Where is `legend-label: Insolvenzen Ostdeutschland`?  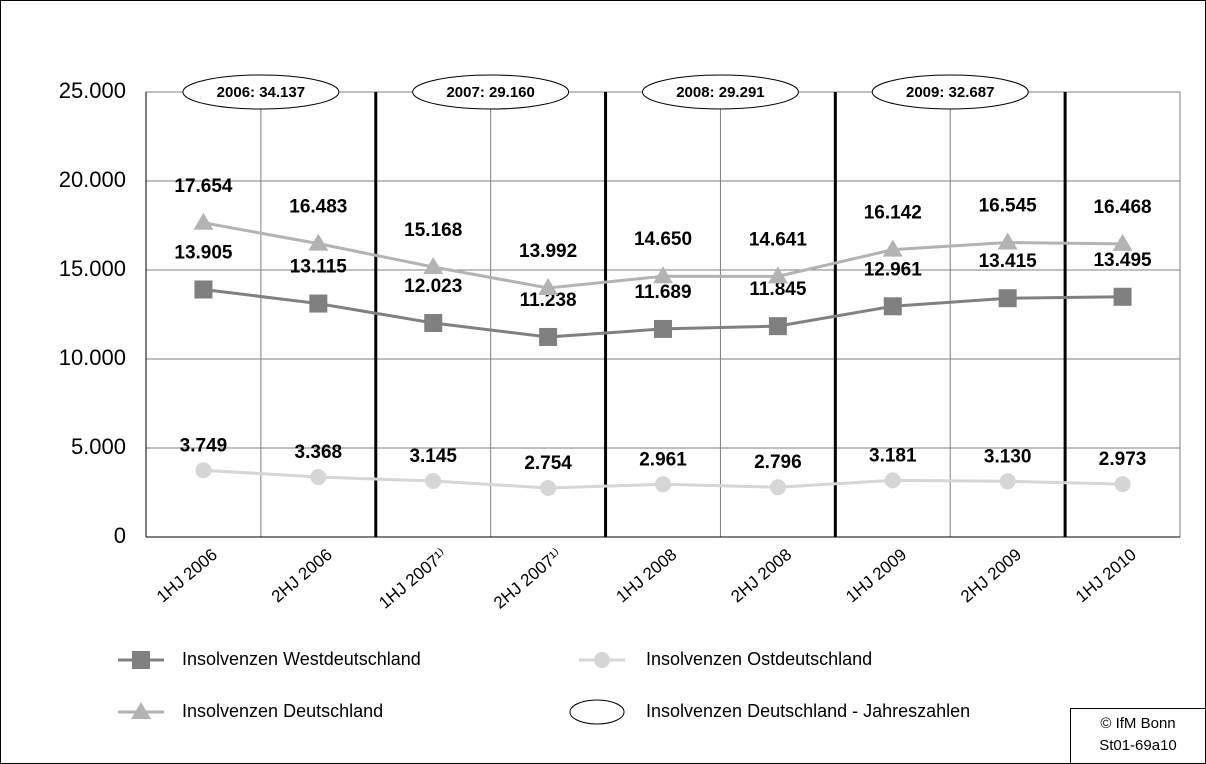 legend-label: Insolvenzen Ostdeutschland is located at coordinates (759, 659).